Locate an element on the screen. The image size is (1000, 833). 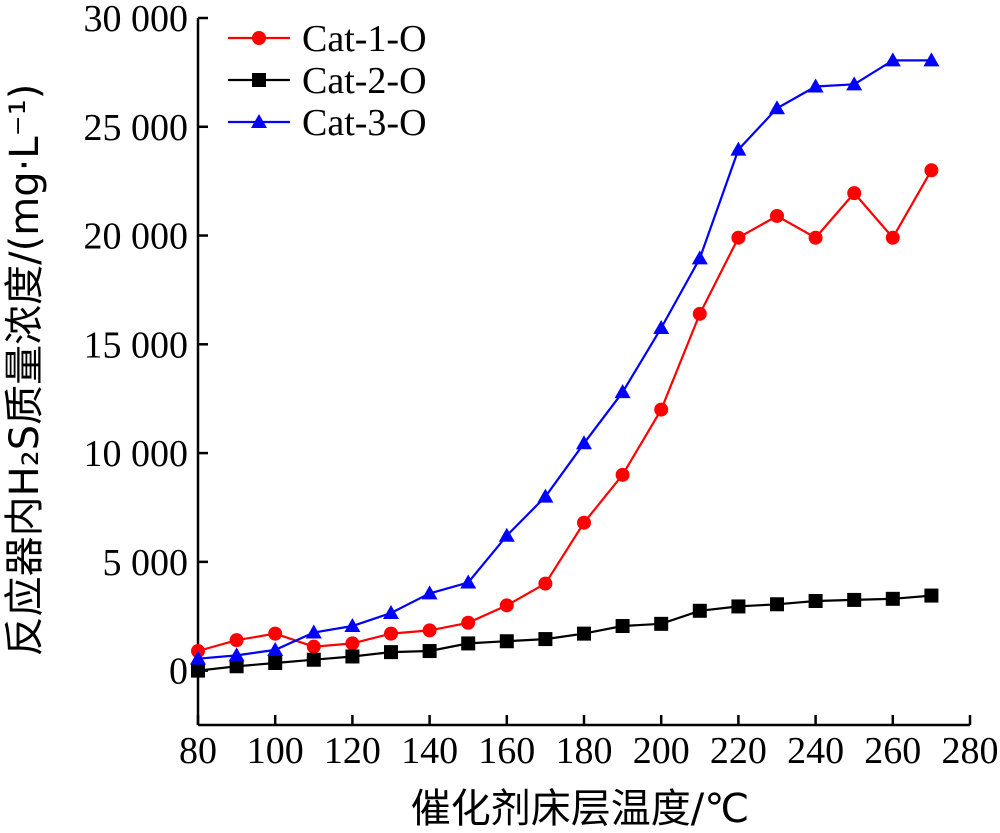
x-tick-label: 80 is located at coordinates (198, 751).